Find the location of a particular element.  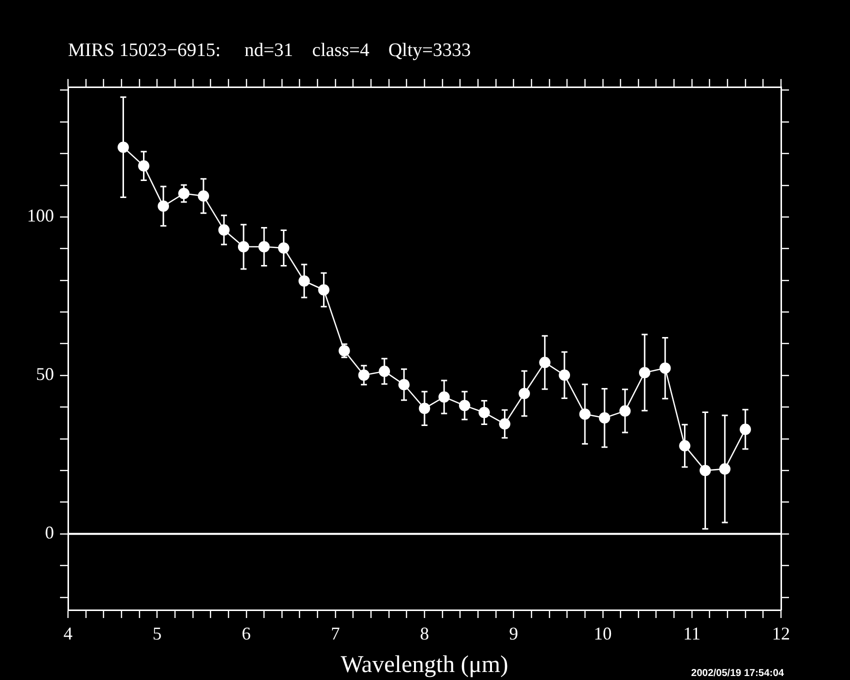

x-tick-label: 10 is located at coordinates (603, 634).